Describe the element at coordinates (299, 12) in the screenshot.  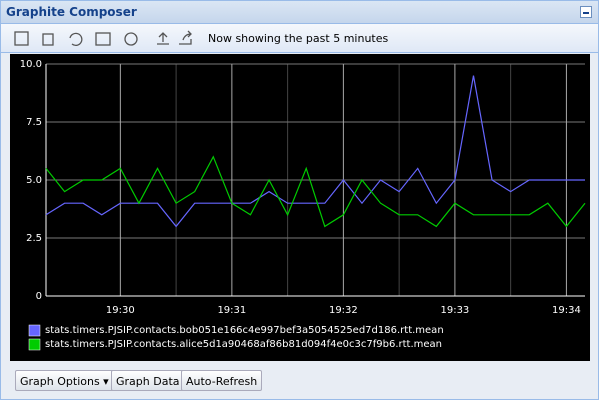
I see `title-bar: Graphite Composer` at that location.